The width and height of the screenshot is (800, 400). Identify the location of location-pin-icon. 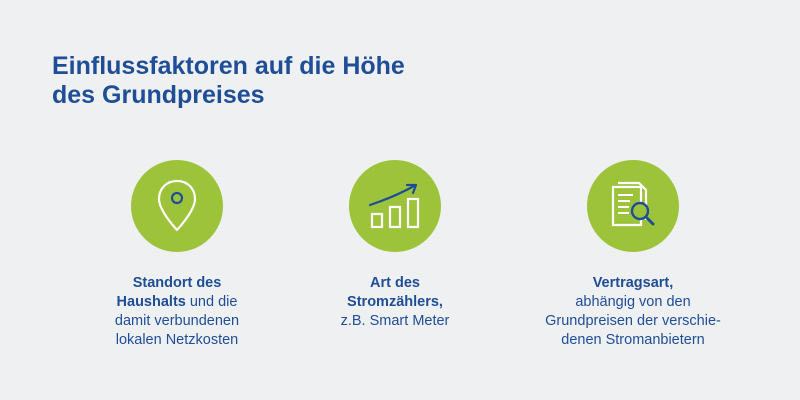
(177, 205).